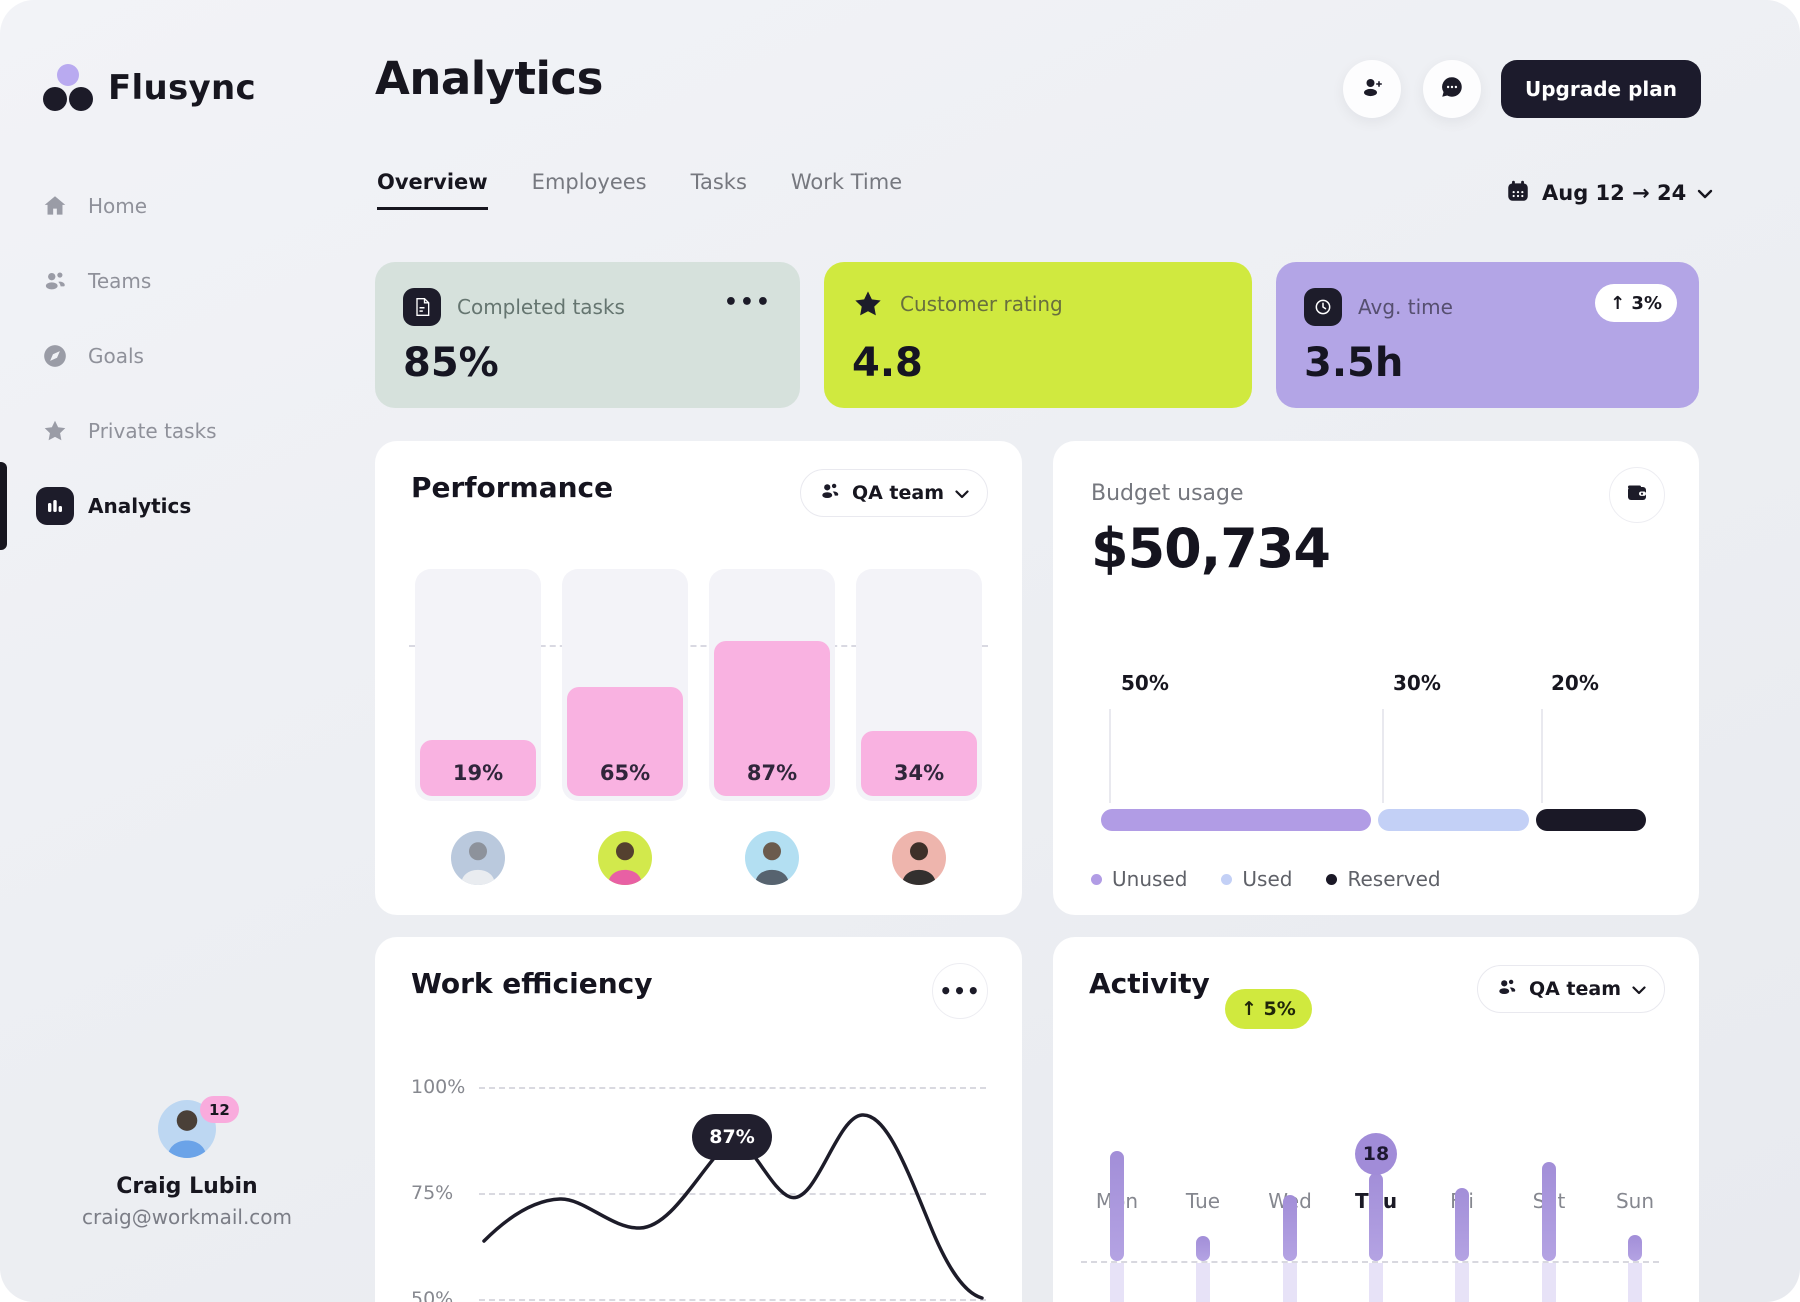  I want to click on performance-card: Performance QA team 19% 65% 87%, so click(698, 678).